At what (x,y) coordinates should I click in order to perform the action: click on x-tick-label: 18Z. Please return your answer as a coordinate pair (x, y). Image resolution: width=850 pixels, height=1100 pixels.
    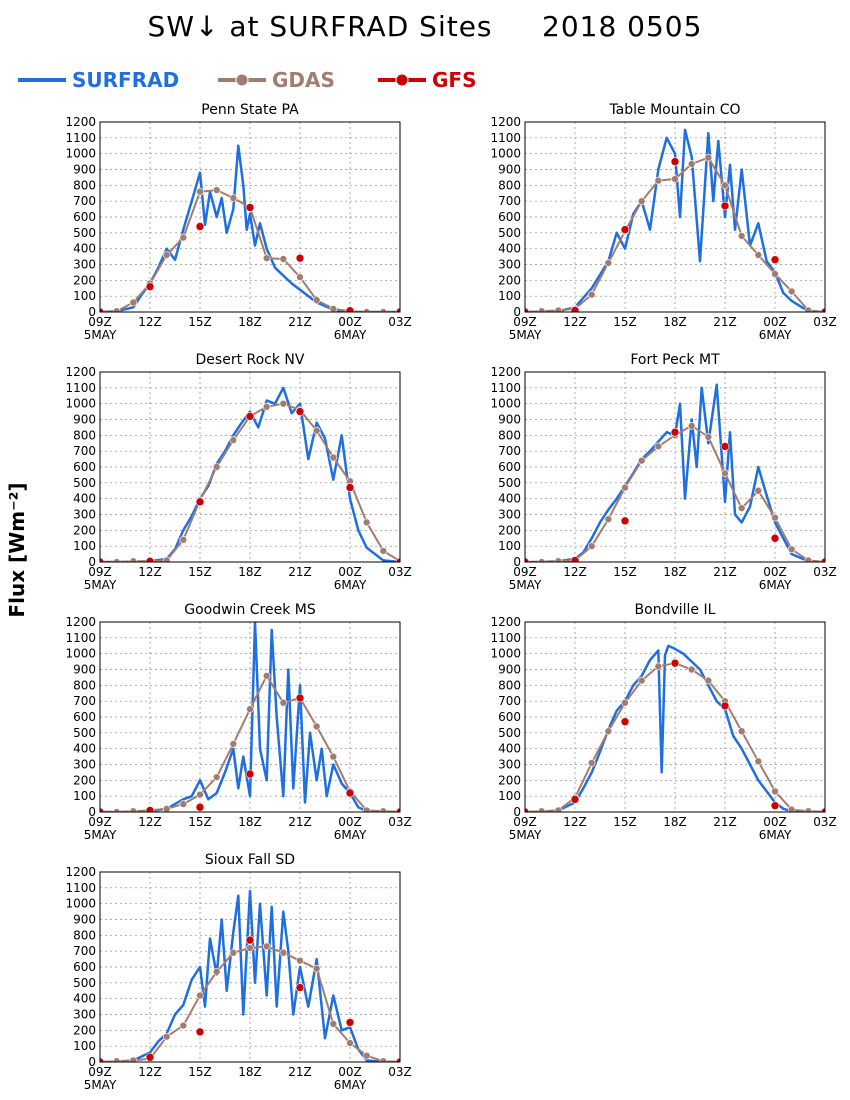
    Looking at the image, I should click on (675, 322).